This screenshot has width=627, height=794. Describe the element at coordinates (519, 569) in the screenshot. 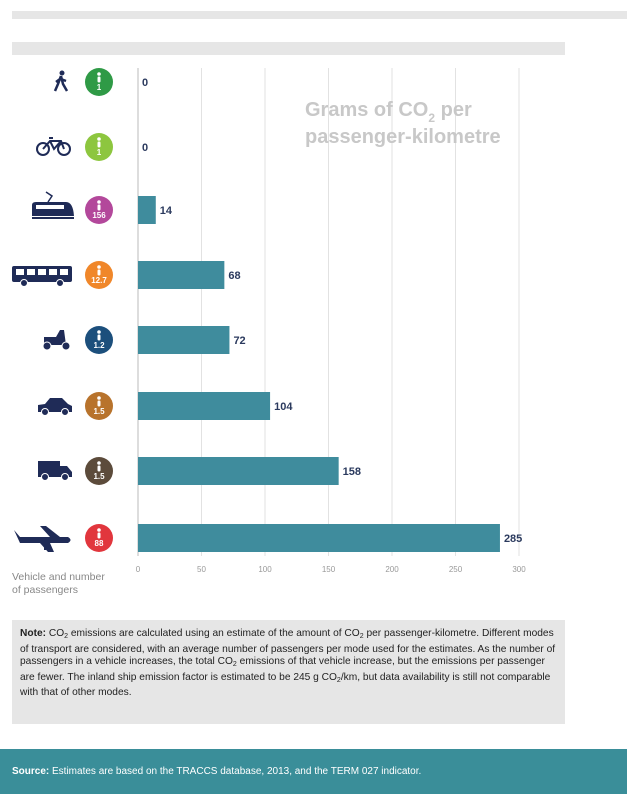

I see `x-tick-label: 300` at that location.